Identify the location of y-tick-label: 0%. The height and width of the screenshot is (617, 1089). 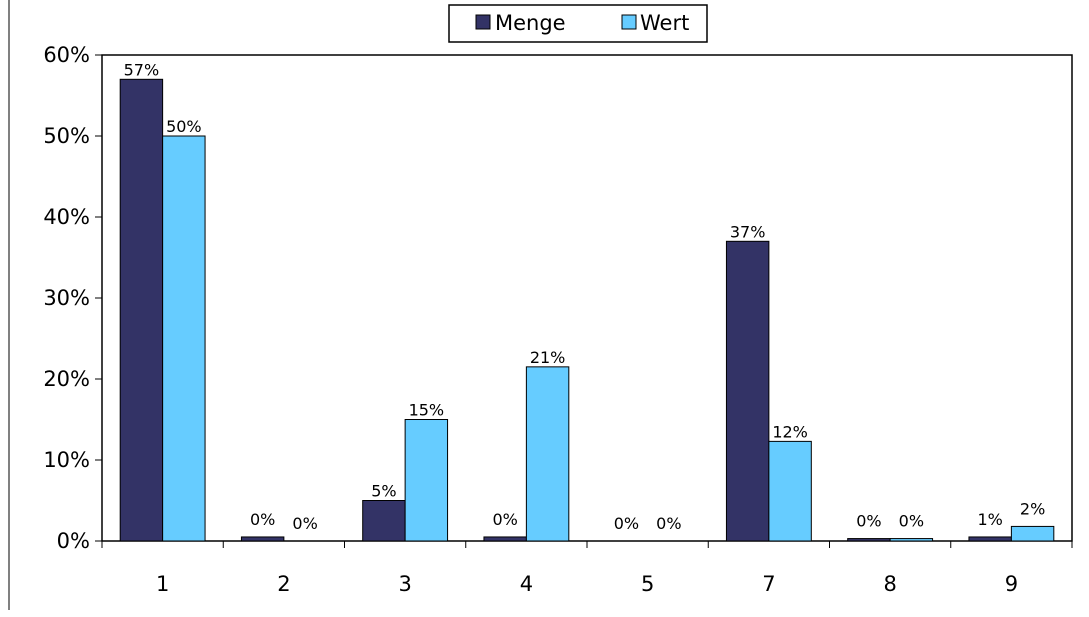
(73, 541).